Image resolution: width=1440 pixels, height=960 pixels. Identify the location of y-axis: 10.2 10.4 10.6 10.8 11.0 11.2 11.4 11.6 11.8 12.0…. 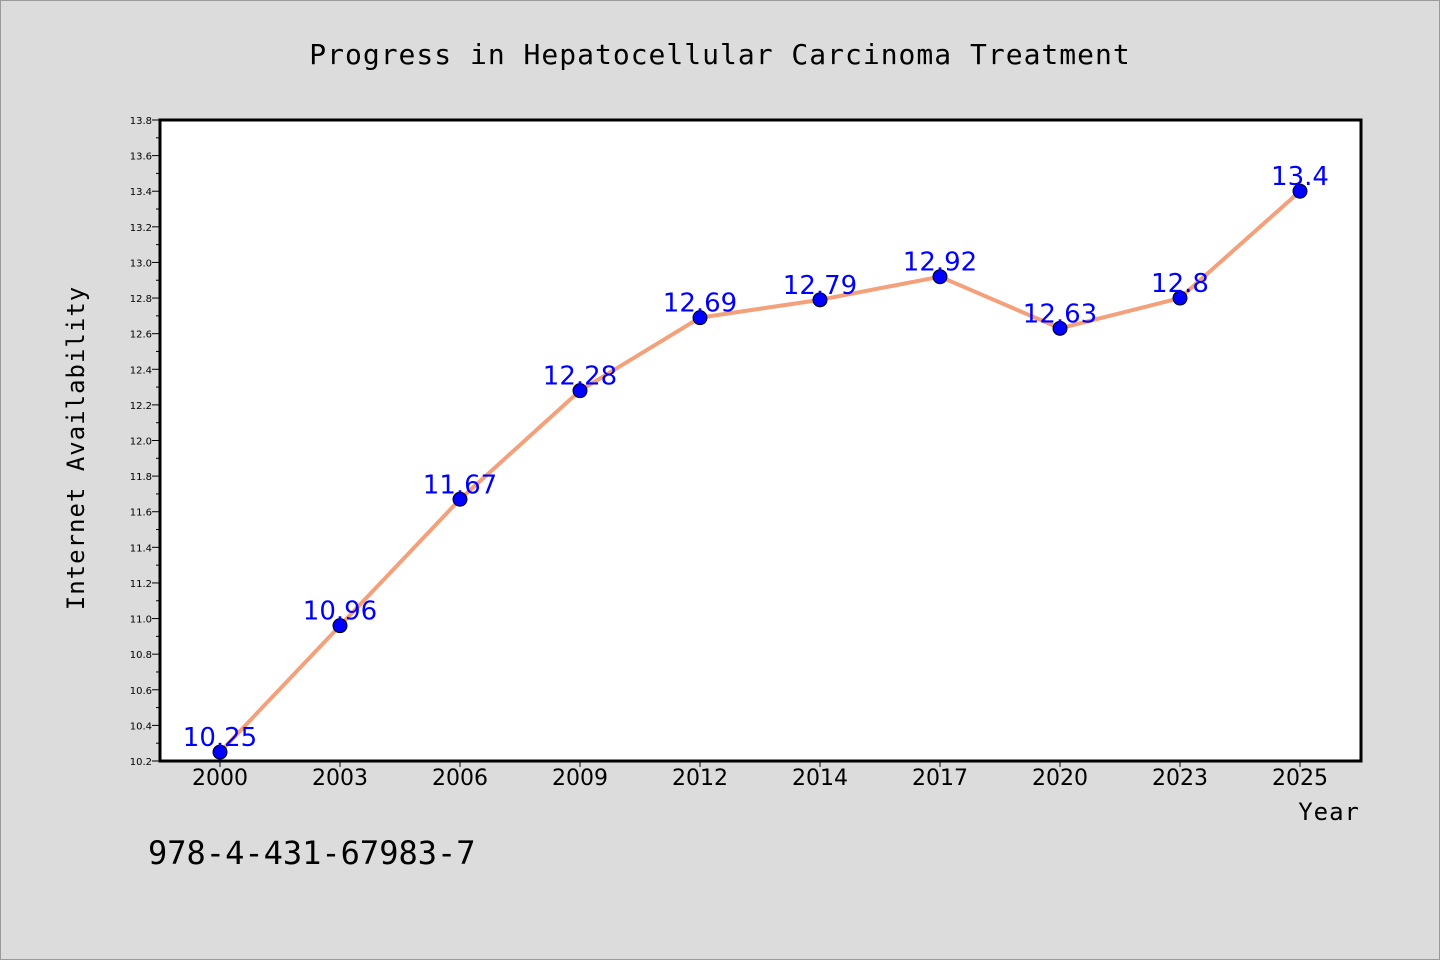
(145, 442).